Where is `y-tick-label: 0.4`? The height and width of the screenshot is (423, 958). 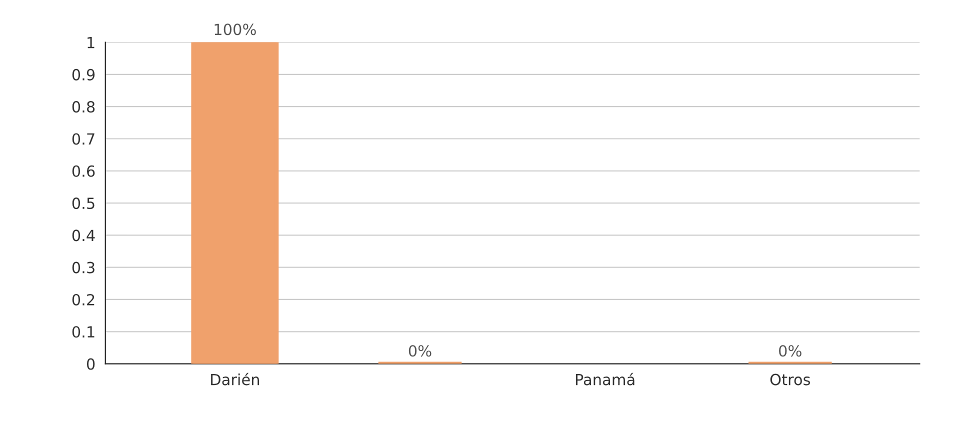
y-tick-label: 0.4 is located at coordinates (83, 236).